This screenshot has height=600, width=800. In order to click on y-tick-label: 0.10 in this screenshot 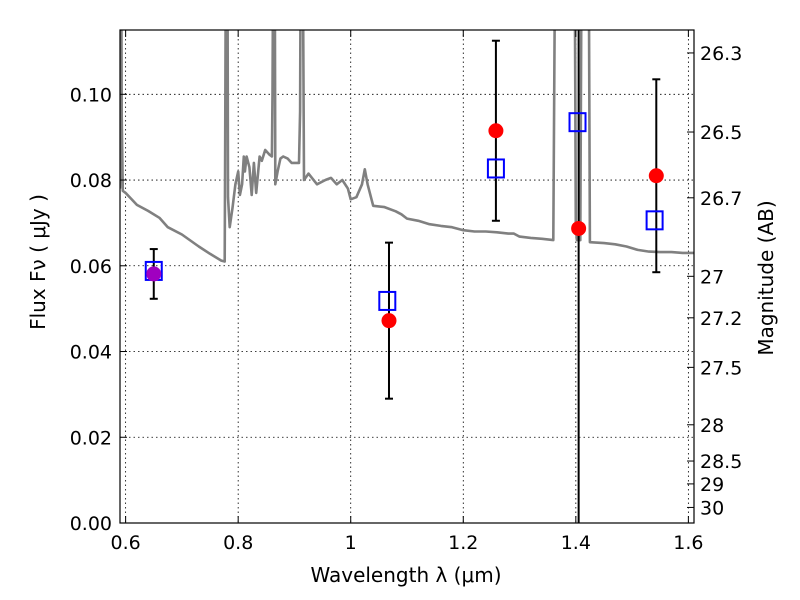, I will do `click(91, 95)`.